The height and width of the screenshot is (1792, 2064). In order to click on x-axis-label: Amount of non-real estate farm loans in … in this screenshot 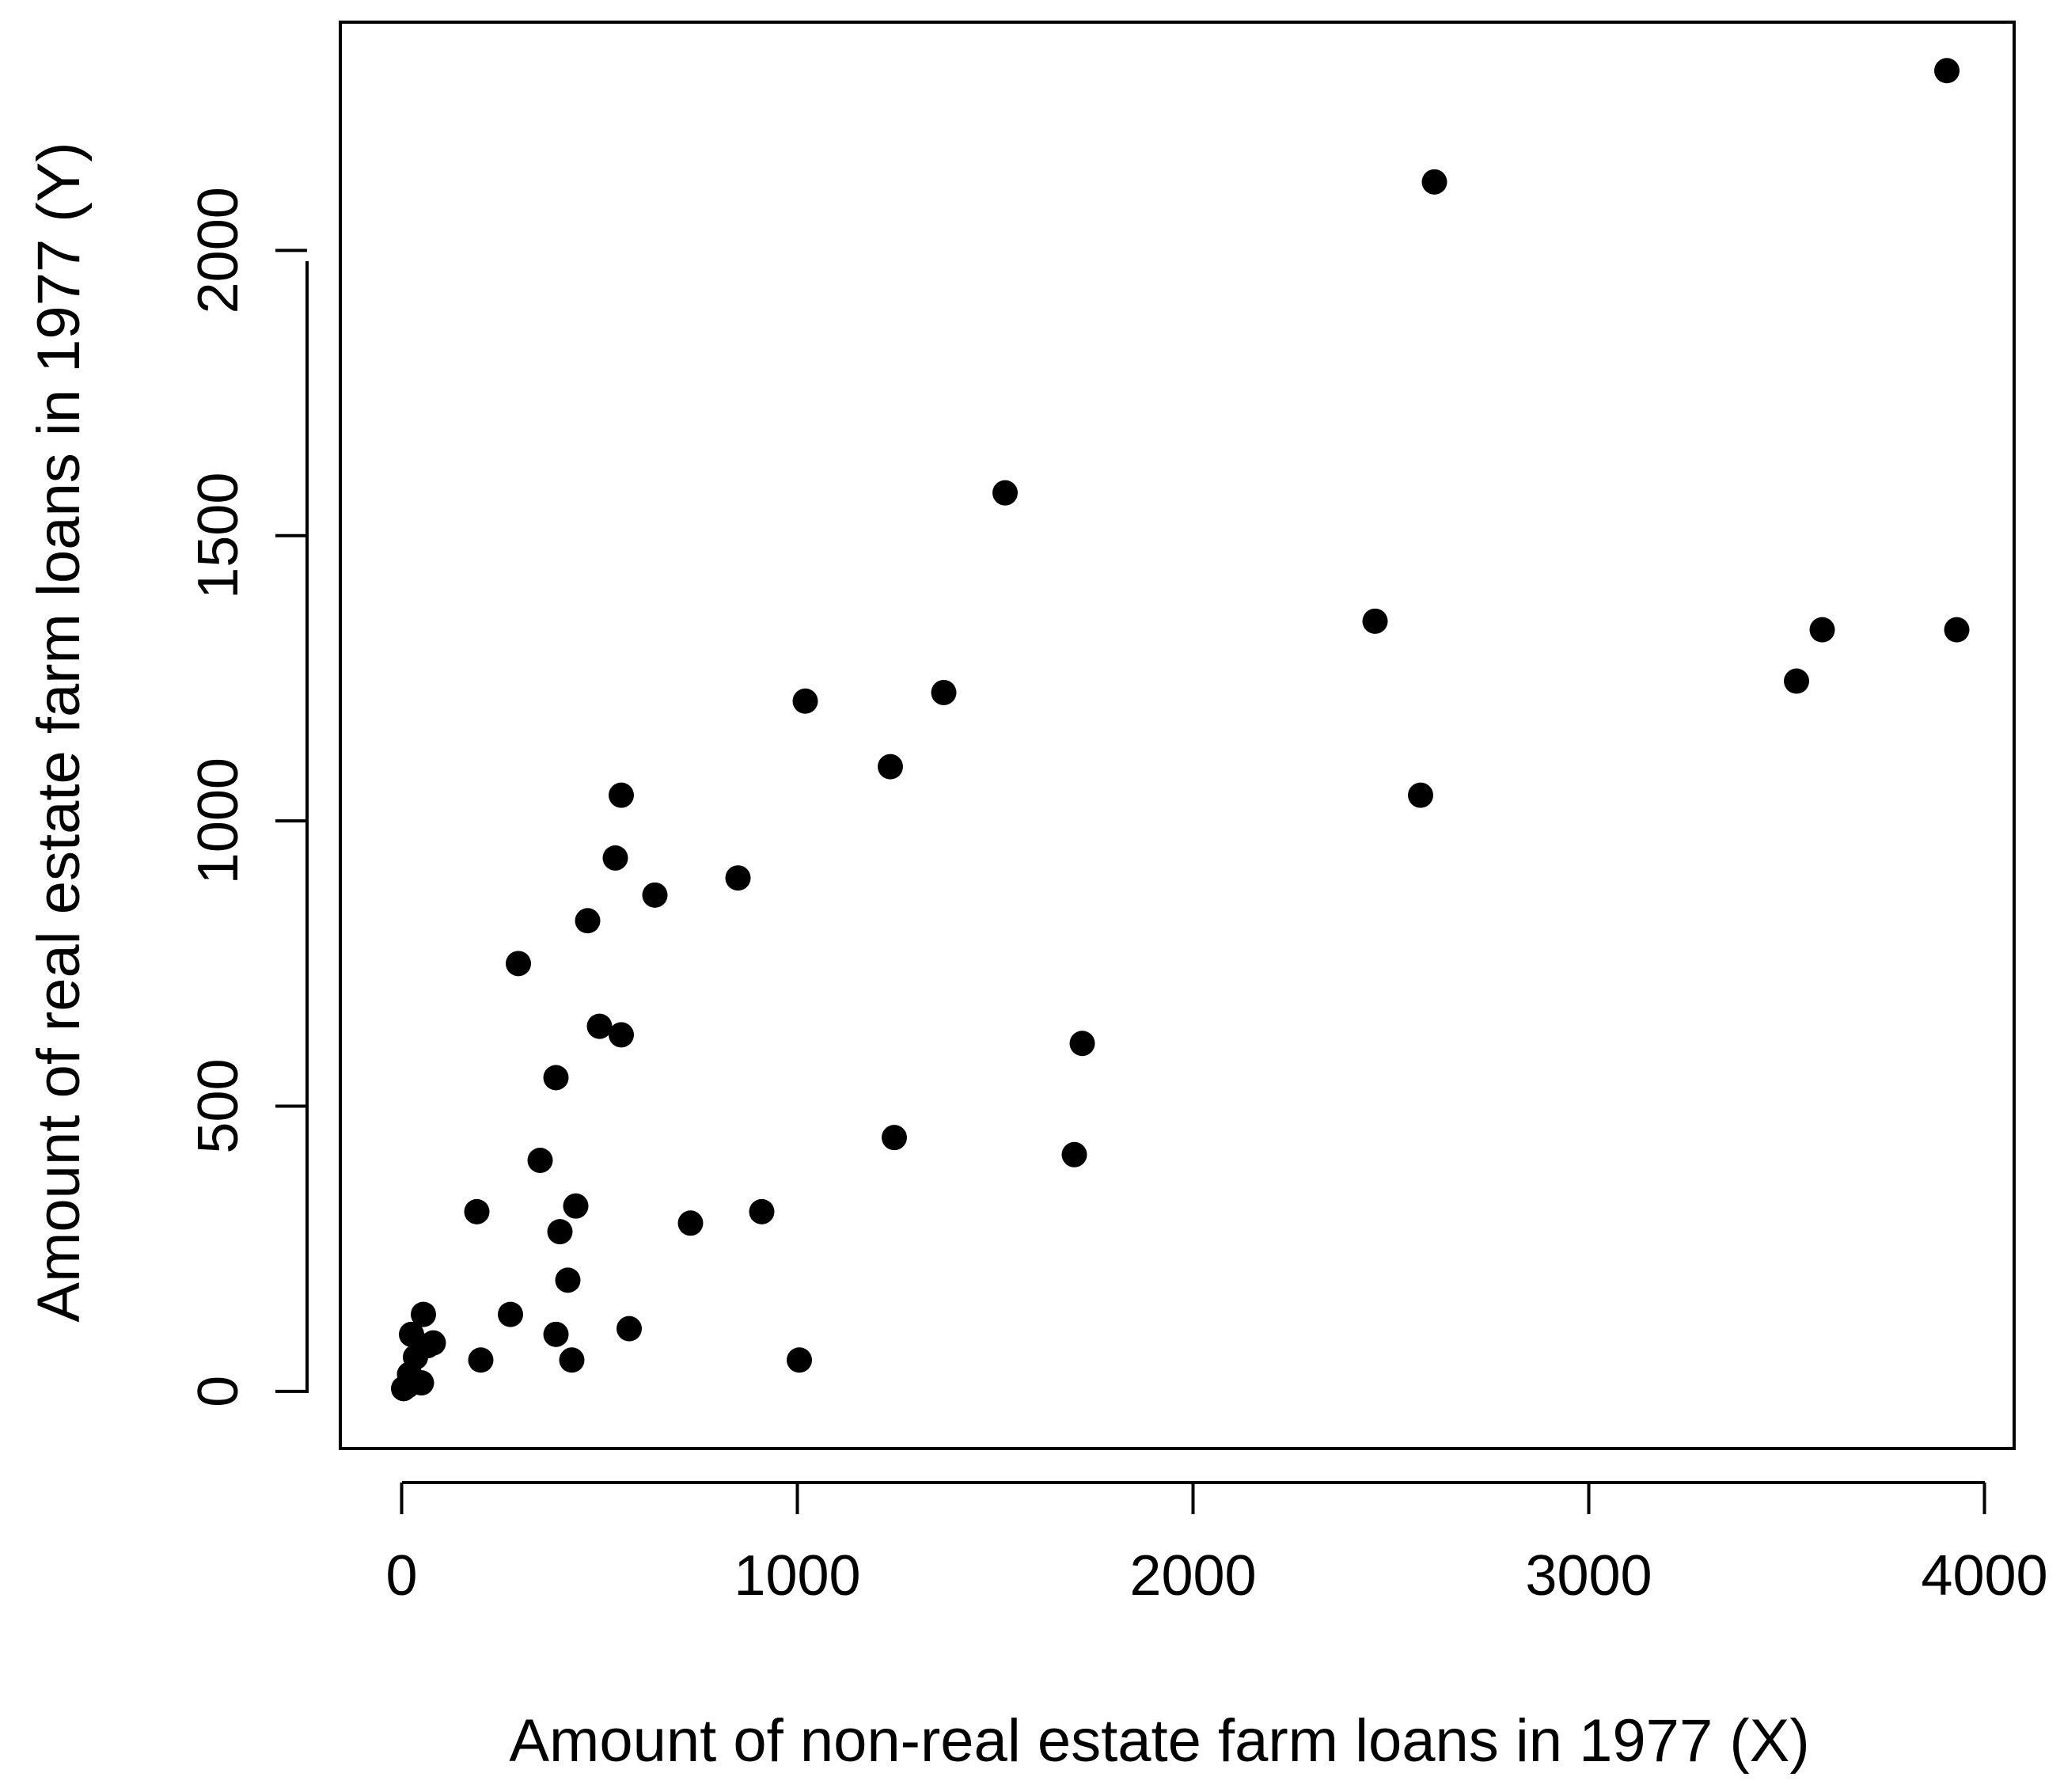, I will do `click(1159, 1741)`.